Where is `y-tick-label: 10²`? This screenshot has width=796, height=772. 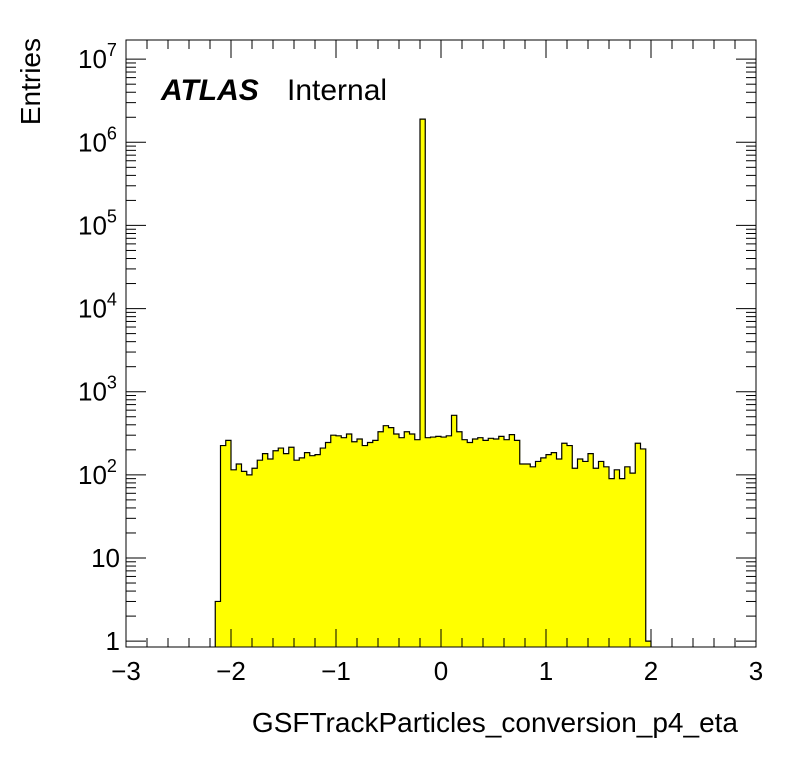 y-tick-label: 10² is located at coordinates (97, 473).